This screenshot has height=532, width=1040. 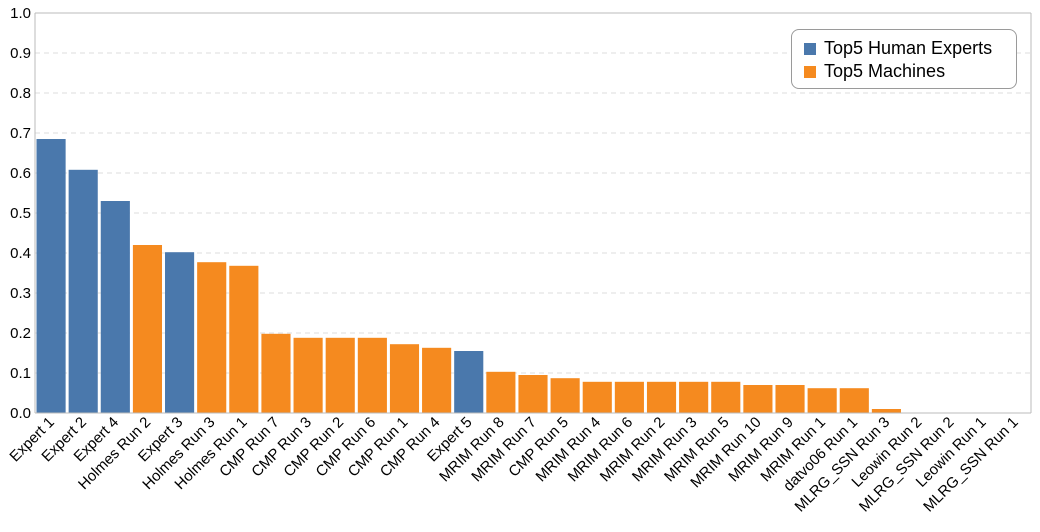 I want to click on y-tick-label: 0.0, so click(x=20, y=413).